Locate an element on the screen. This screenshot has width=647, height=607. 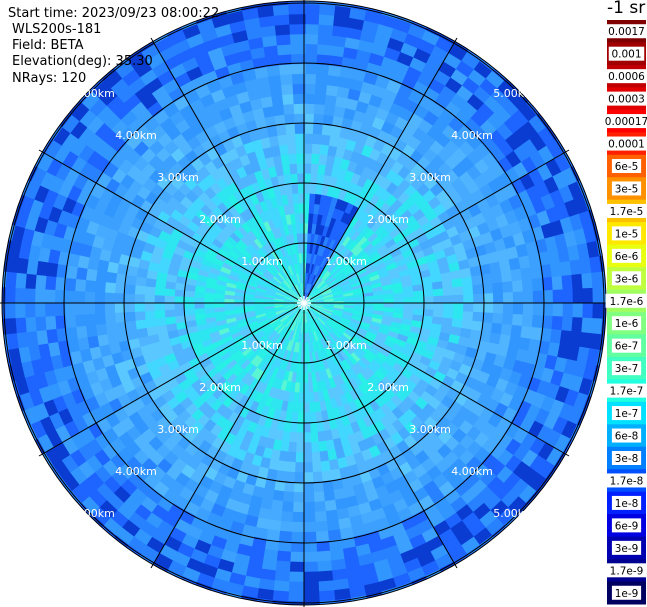
colorbar-label-box is located at coordinates (626, 368).